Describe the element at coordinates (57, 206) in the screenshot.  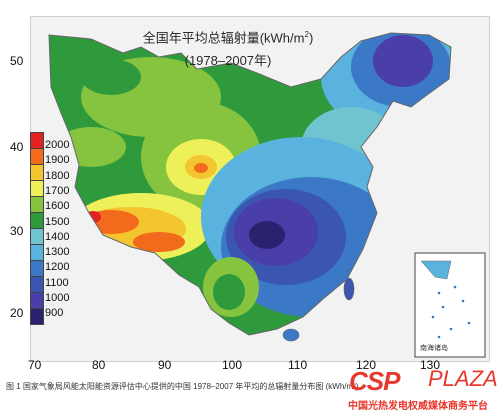
I see `legend-label: 1600` at that location.